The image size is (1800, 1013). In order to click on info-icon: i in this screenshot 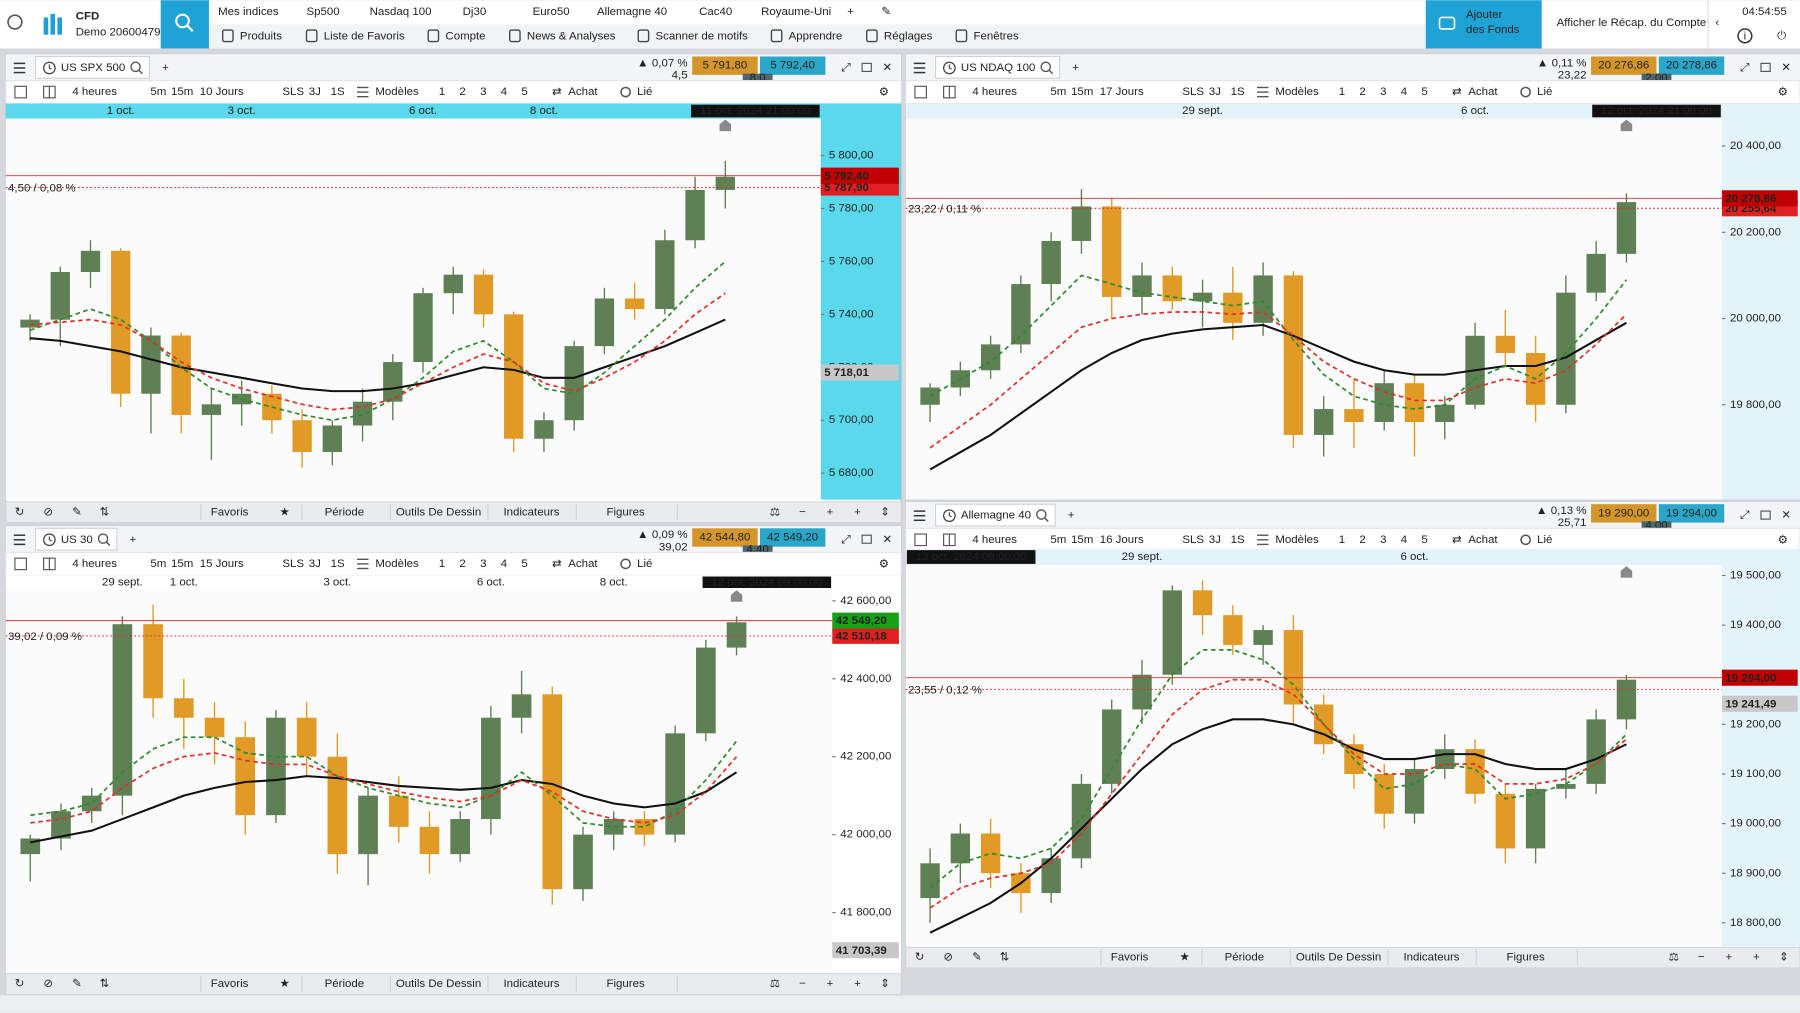, I will do `click(1745, 36)`.